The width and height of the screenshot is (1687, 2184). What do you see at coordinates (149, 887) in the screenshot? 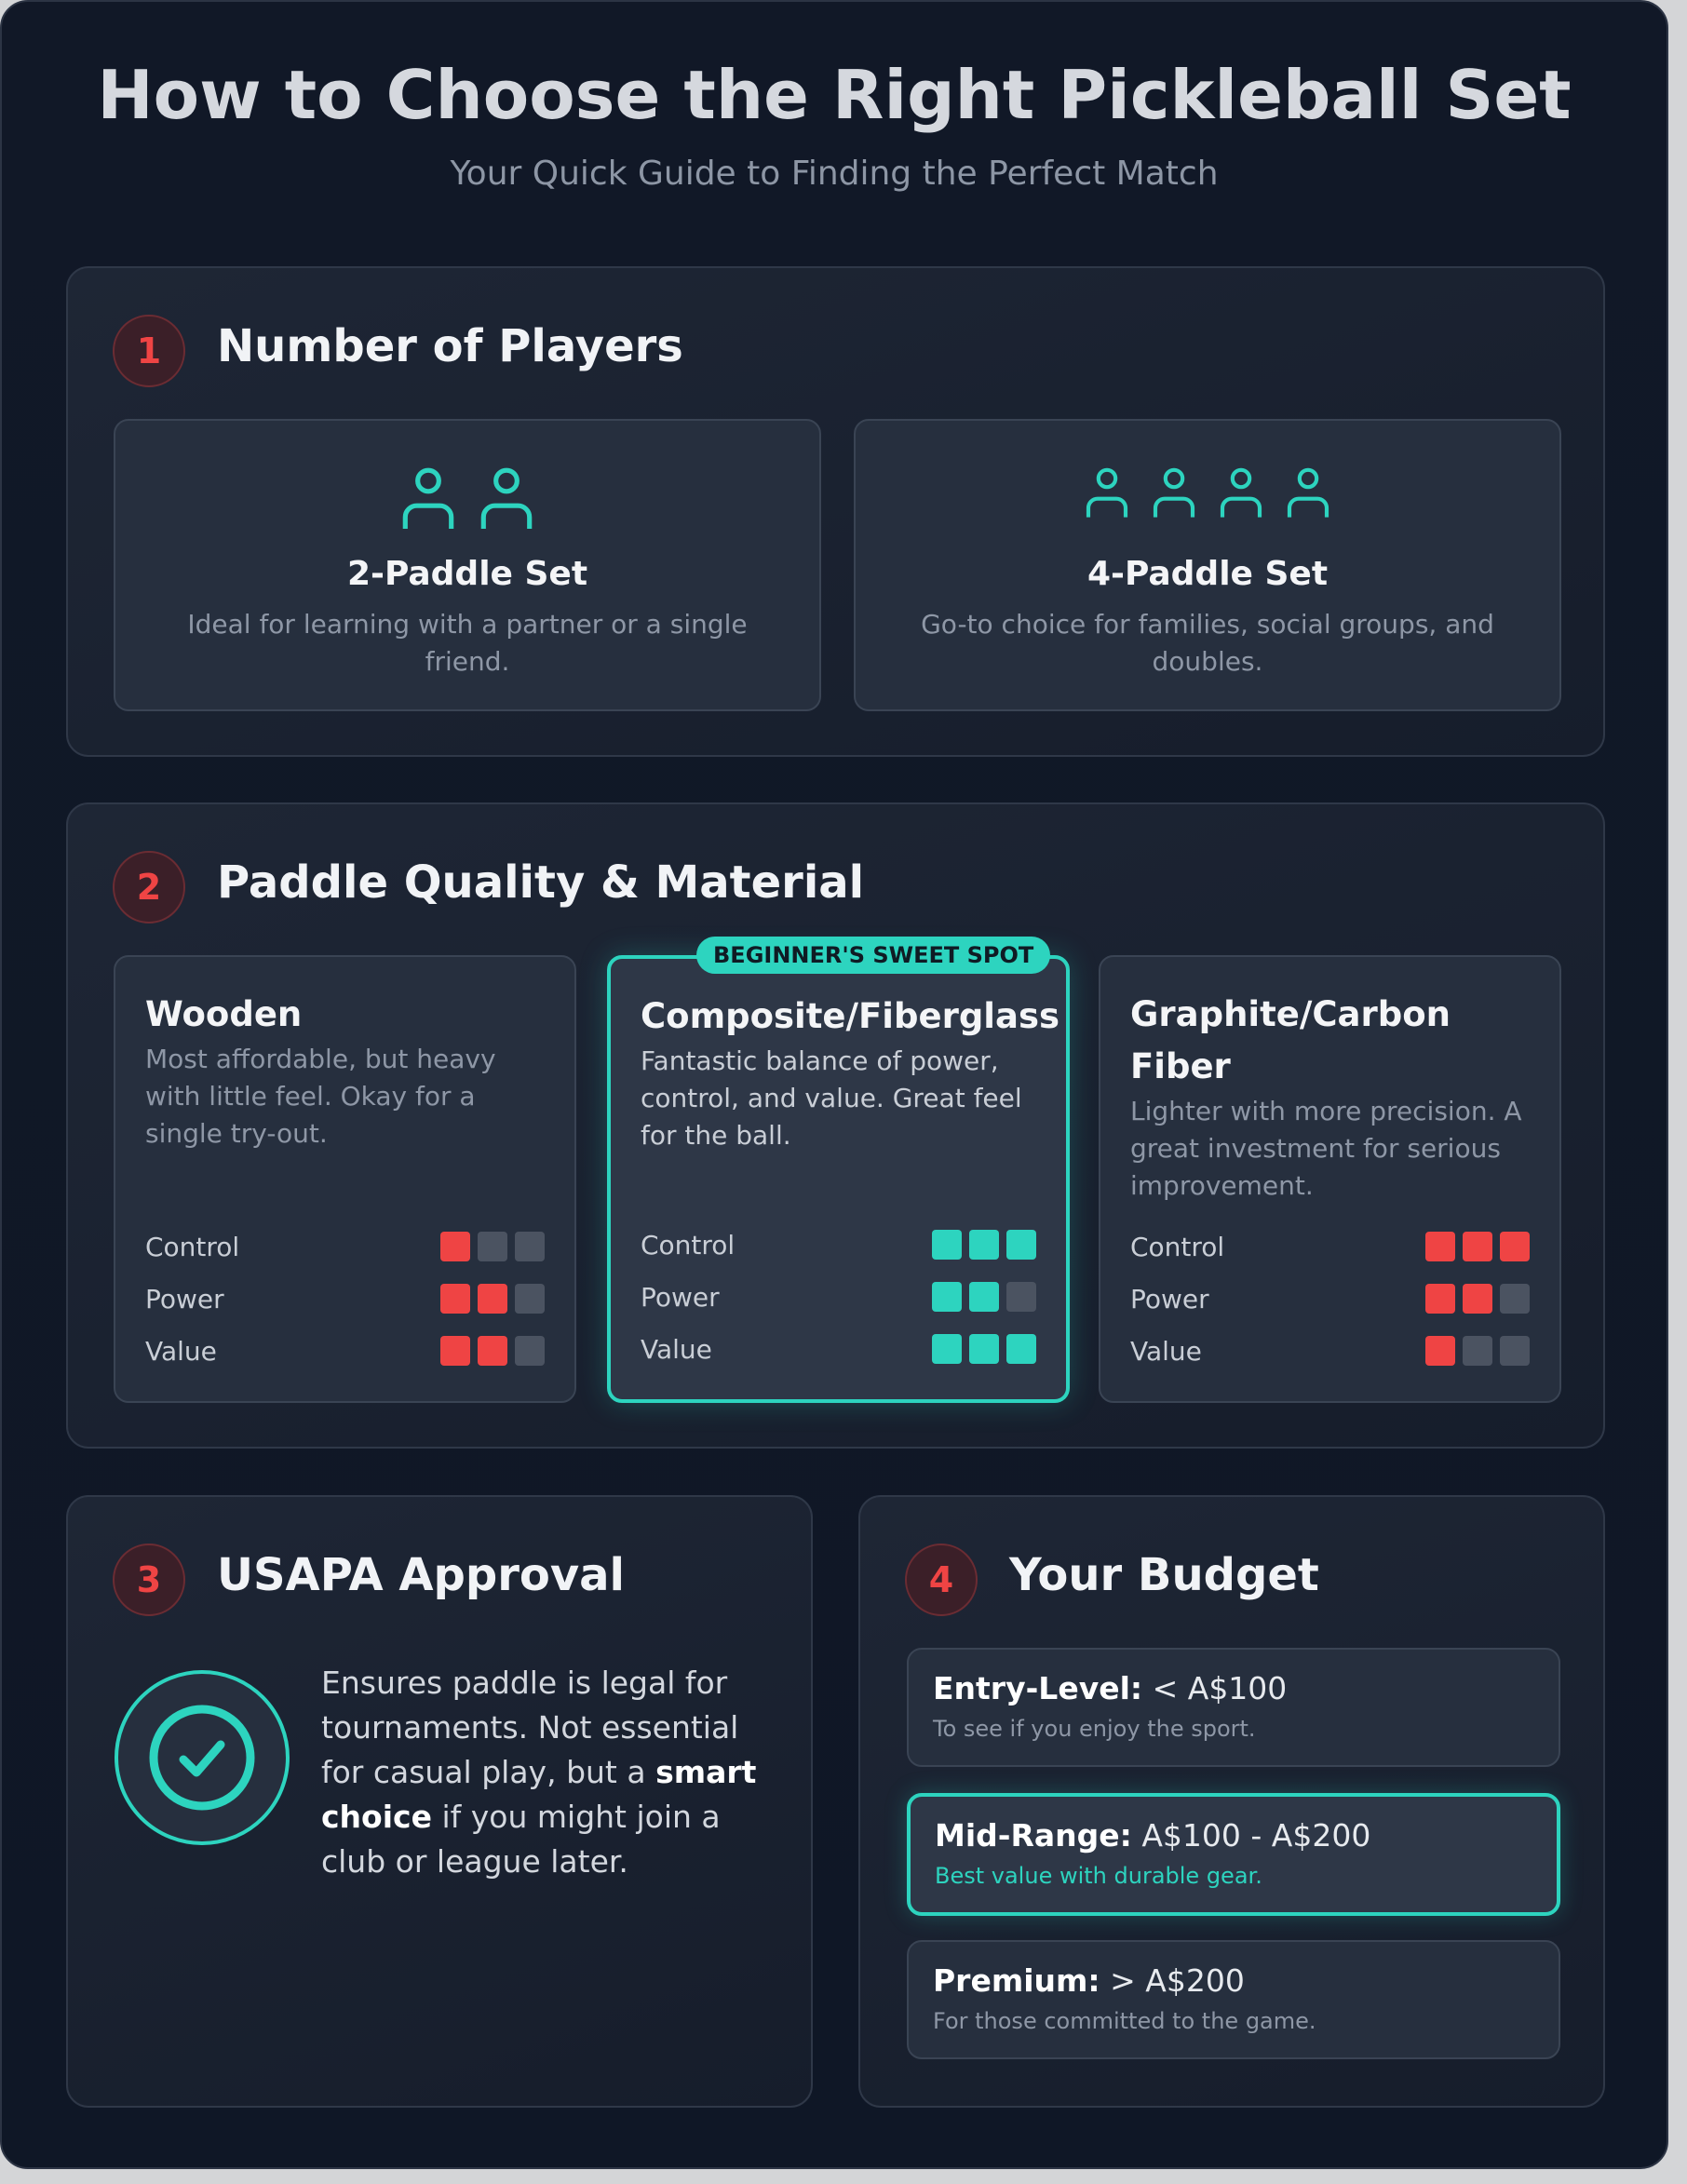
I see `step-number: 2` at bounding box center [149, 887].